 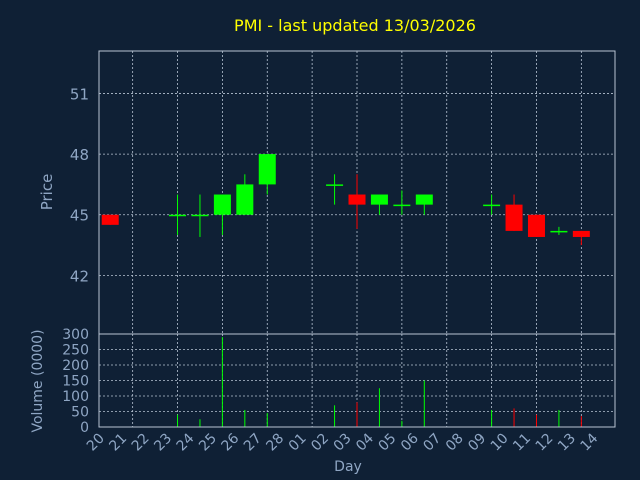 I want to click on day-tick-label: 13, so click(x=567, y=443).